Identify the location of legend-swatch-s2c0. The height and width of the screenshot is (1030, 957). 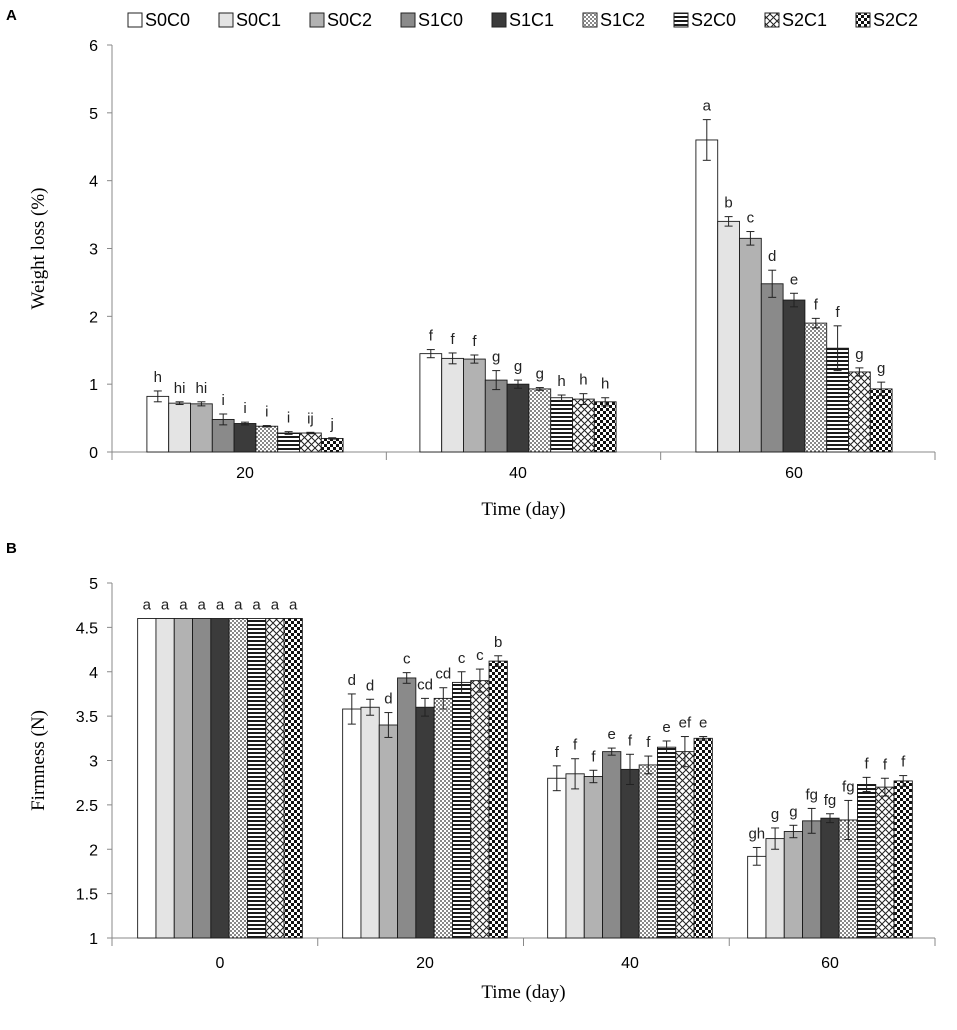
(681, 20).